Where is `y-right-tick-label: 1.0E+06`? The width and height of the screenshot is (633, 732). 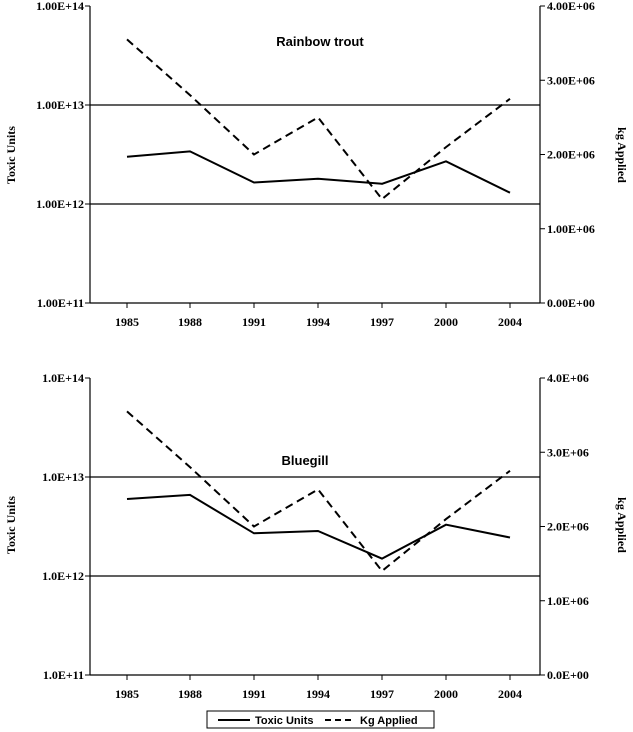
y-right-tick-label: 1.0E+06 is located at coordinates (568, 601).